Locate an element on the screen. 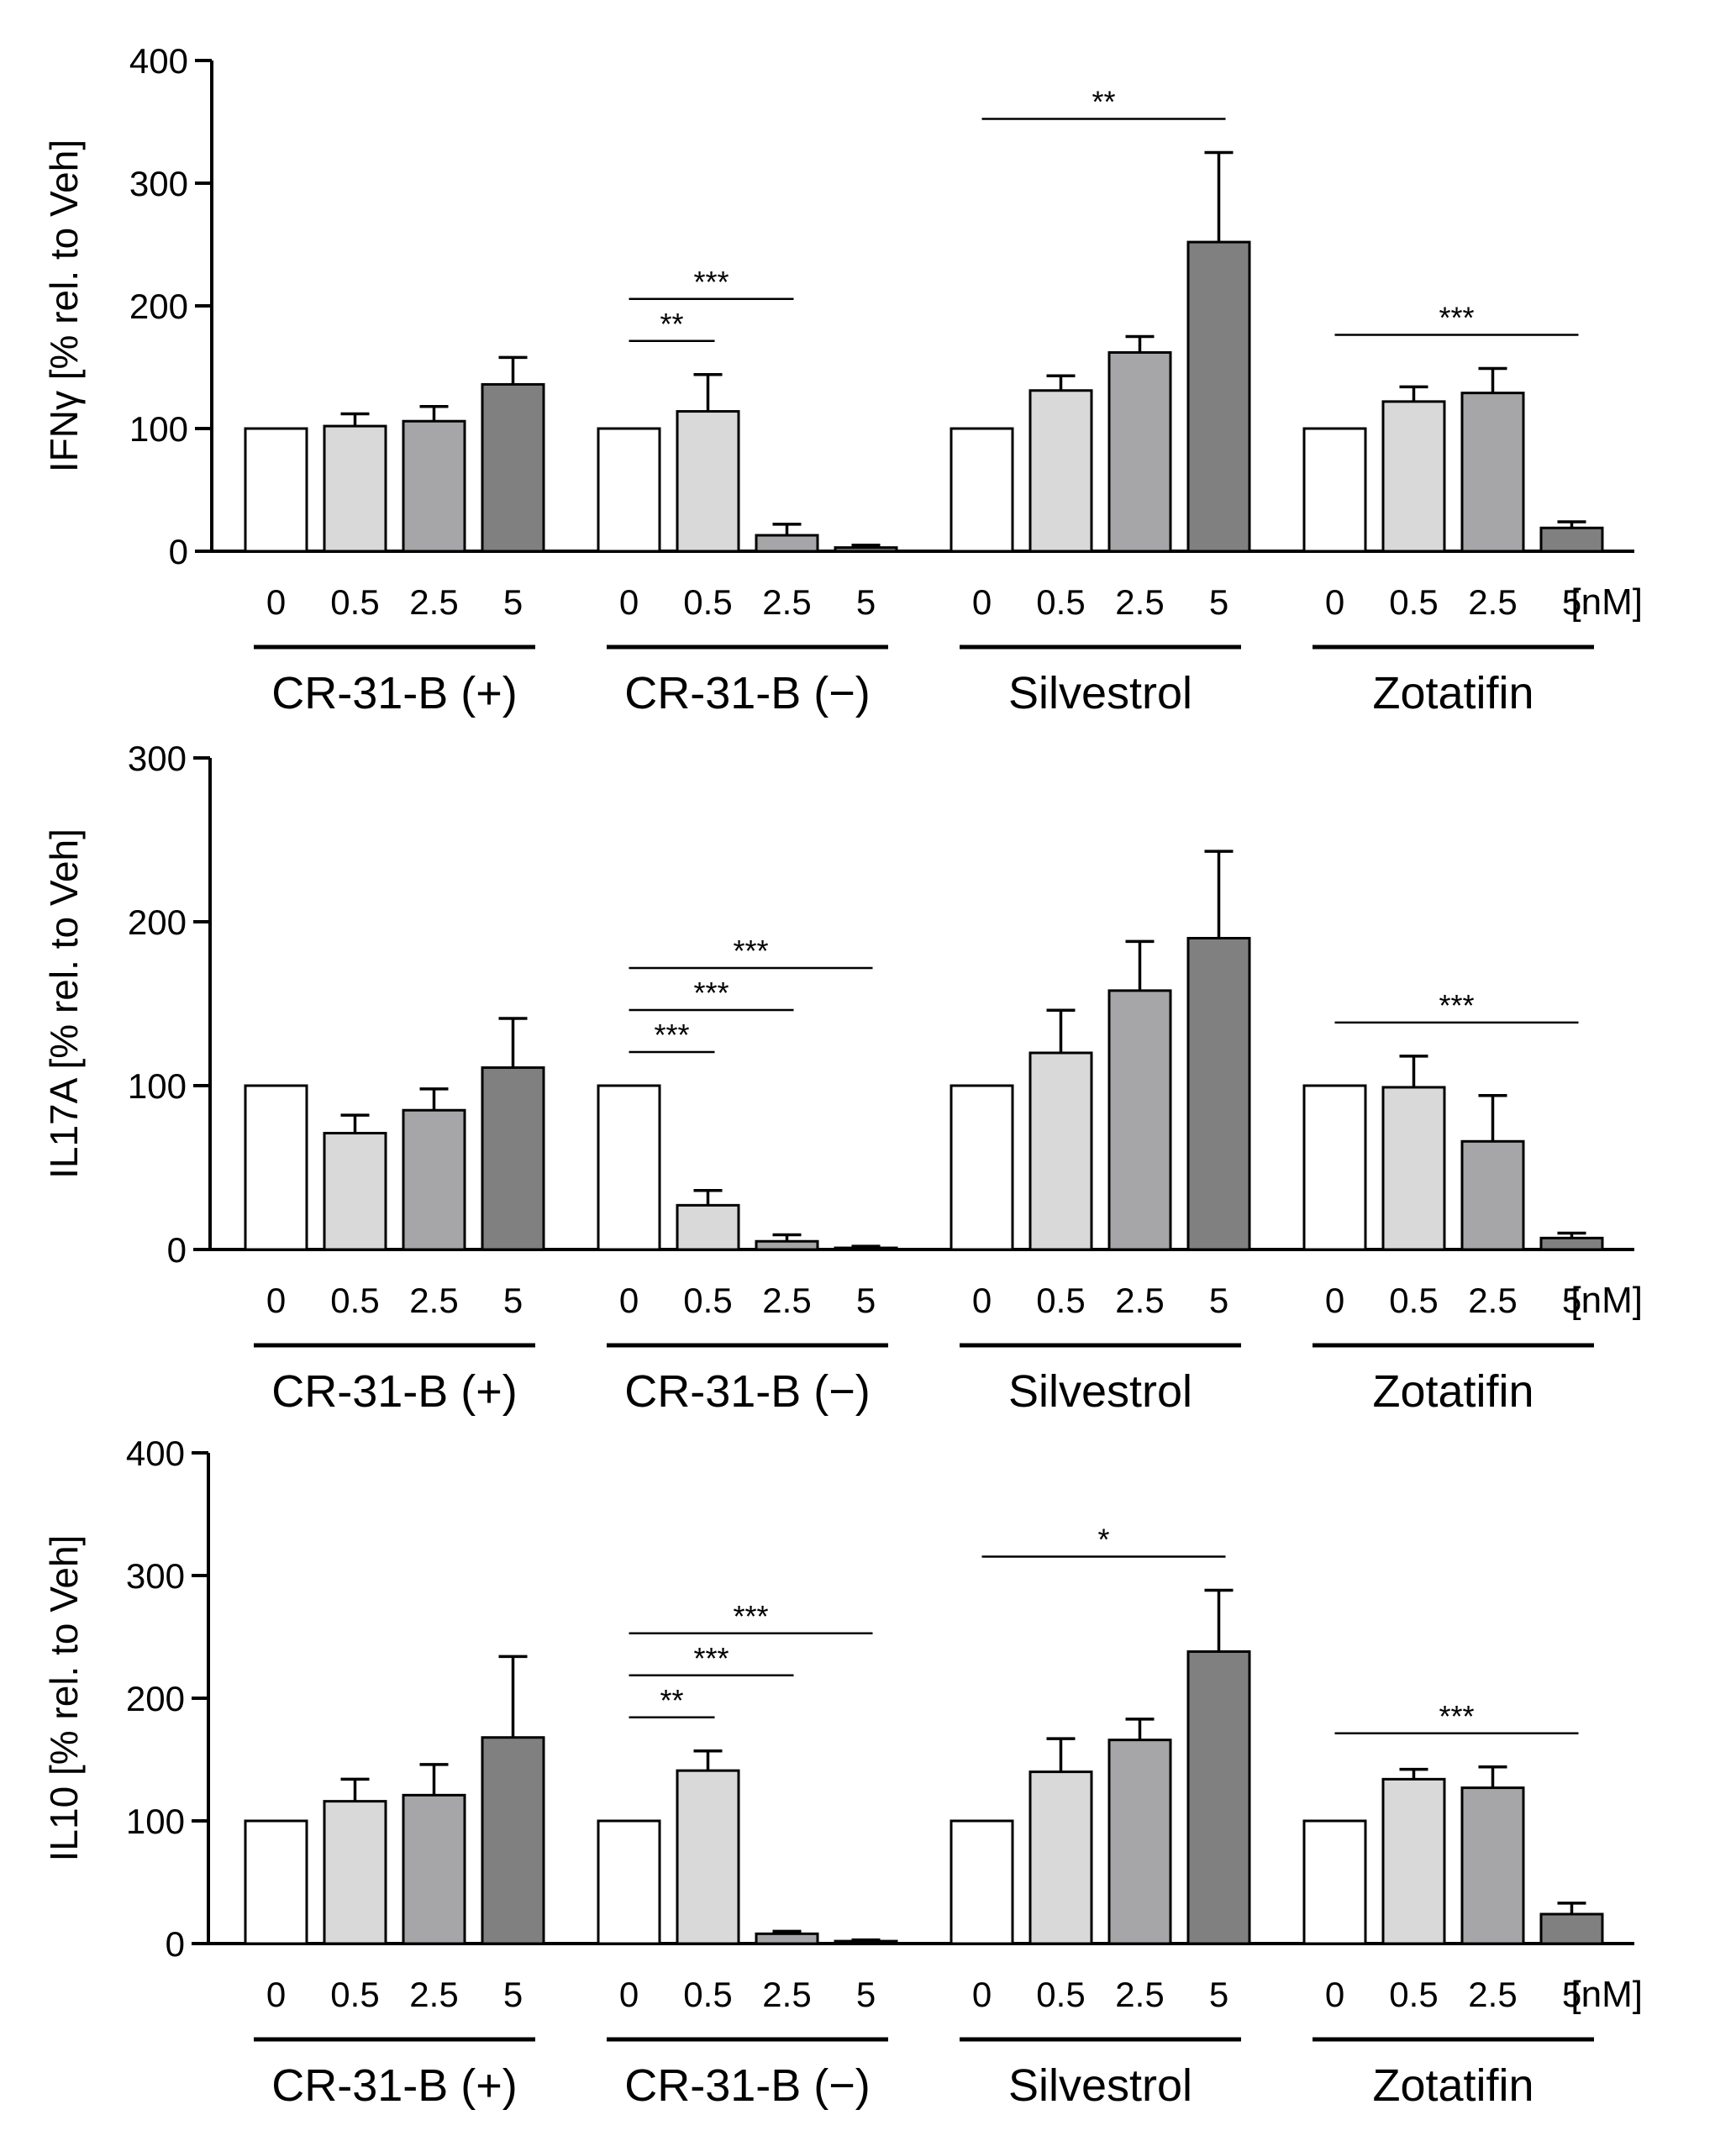 The width and height of the screenshot is (1736, 2136). significance-label: * is located at coordinates (1103, 1540).